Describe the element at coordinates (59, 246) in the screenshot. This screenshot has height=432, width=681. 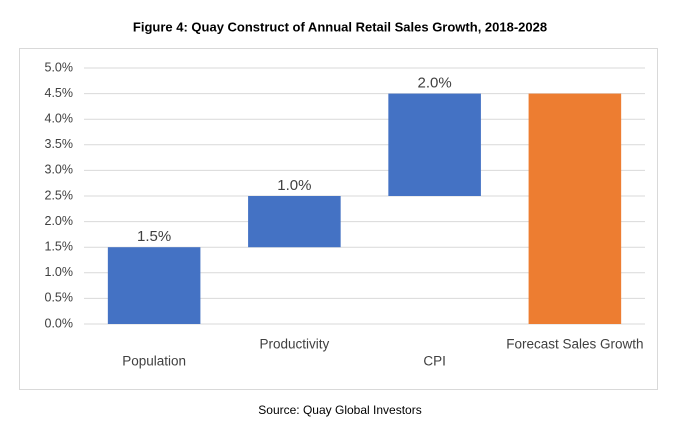
I see `y-tick-label: 1.5%` at that location.